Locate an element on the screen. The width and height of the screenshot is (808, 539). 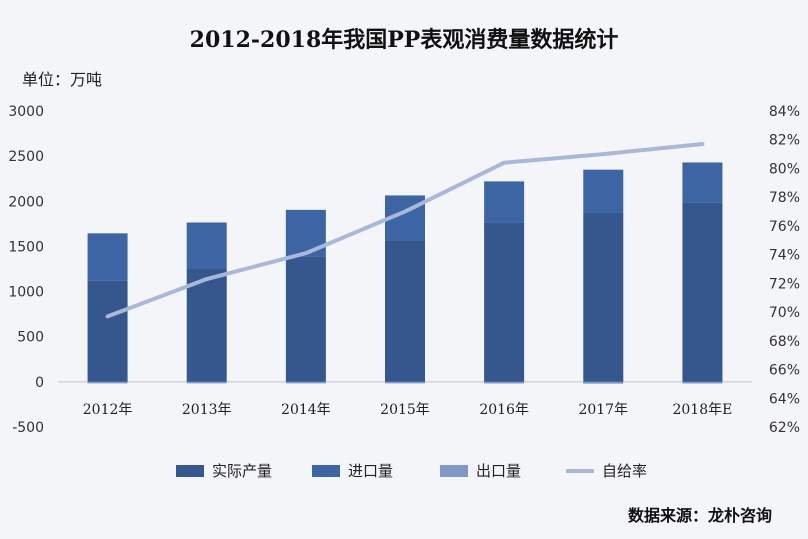
legend-label: 进口量 is located at coordinates (370, 471).